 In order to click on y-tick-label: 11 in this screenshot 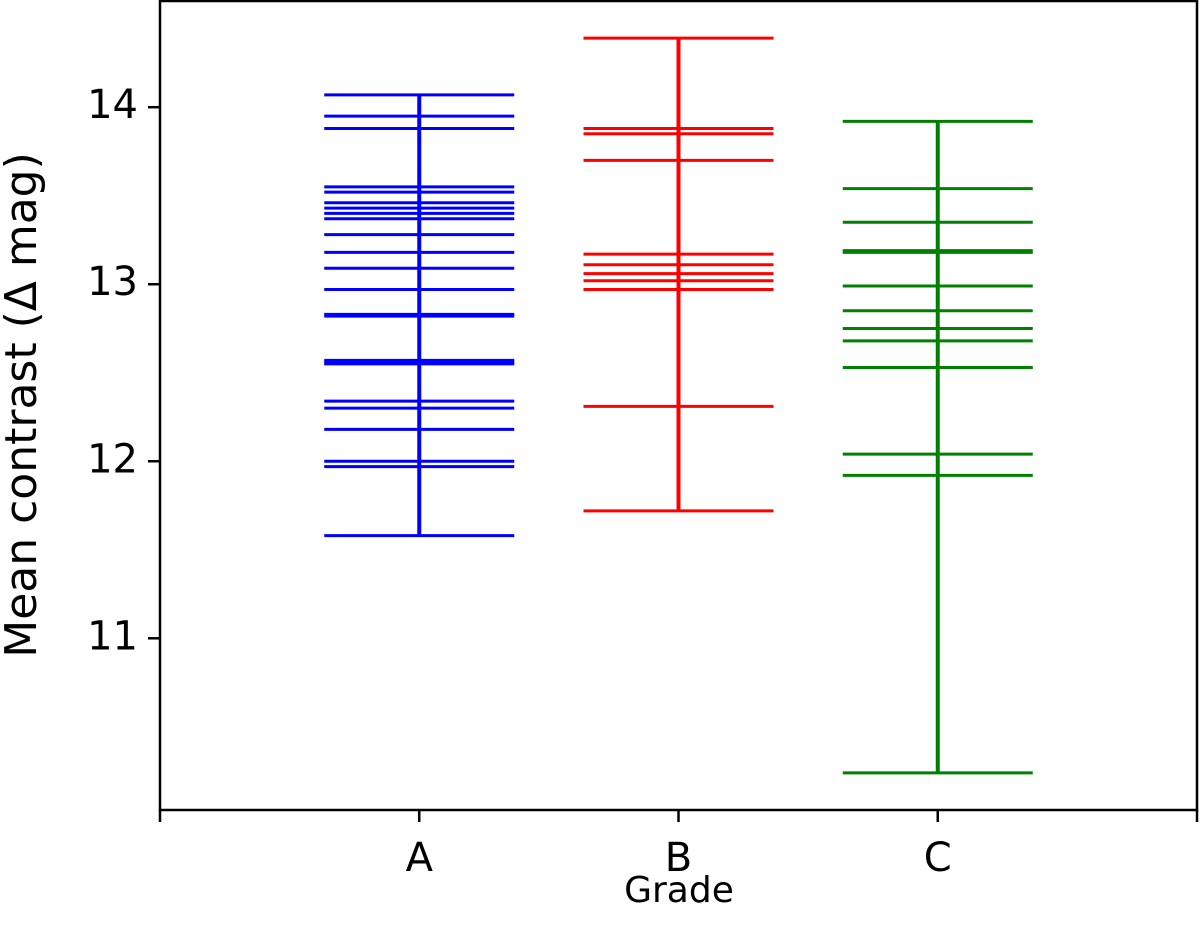, I will do `click(112, 636)`.